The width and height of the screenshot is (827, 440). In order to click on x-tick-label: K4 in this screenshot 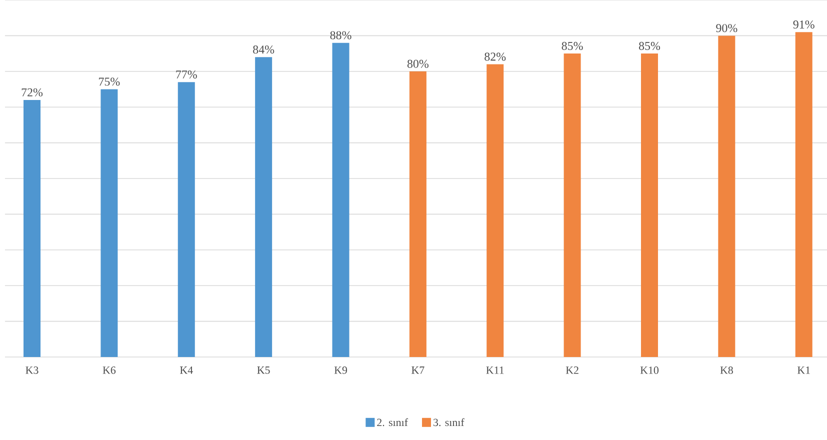, I will do `click(186, 370)`.